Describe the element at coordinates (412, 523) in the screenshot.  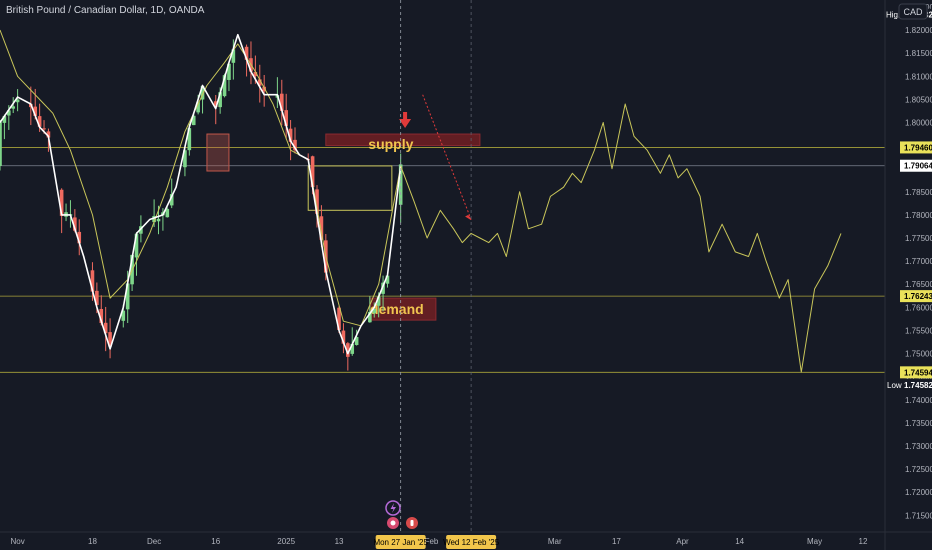
I see `event-flag-mark` at that location.